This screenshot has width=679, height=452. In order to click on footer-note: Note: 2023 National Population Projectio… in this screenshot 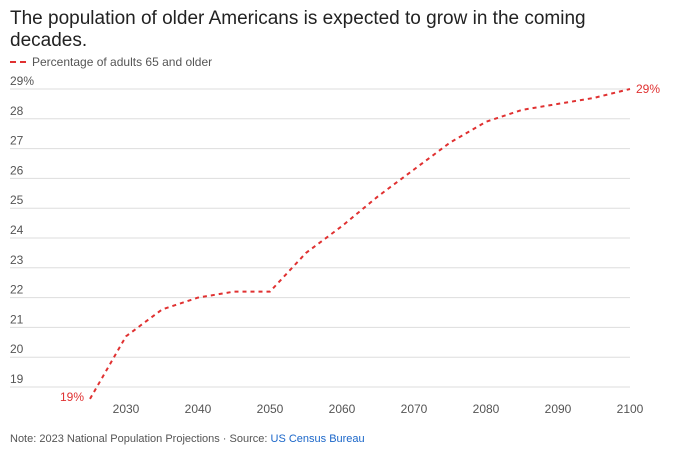, I will do `click(140, 439)`.